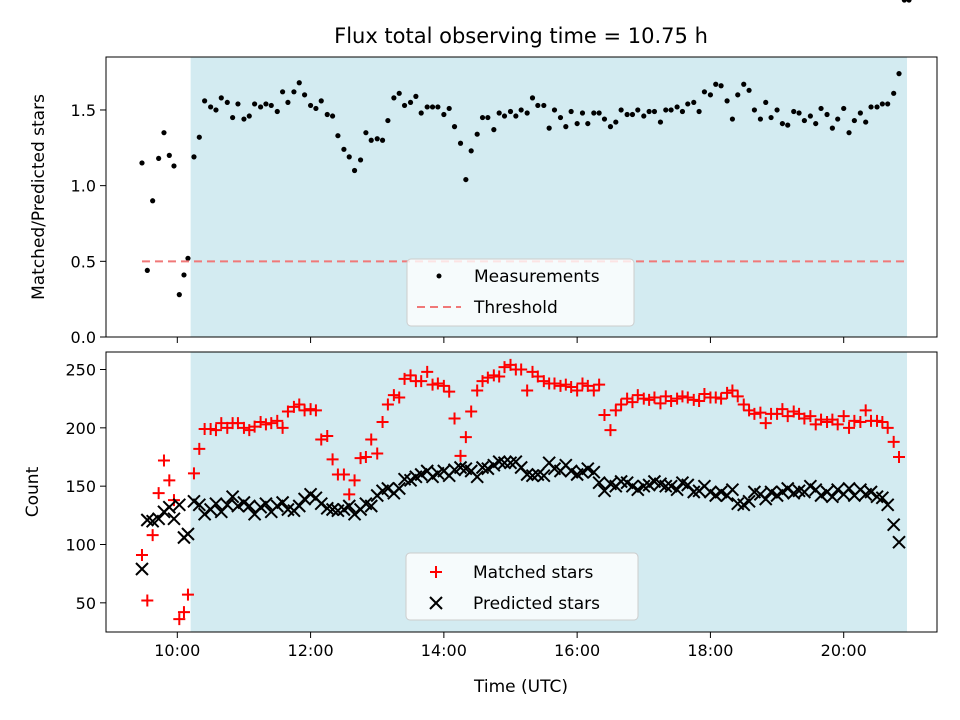  What do you see at coordinates (177, 650) in the screenshot?
I see `x-tick-label: 10:00` at bounding box center [177, 650].